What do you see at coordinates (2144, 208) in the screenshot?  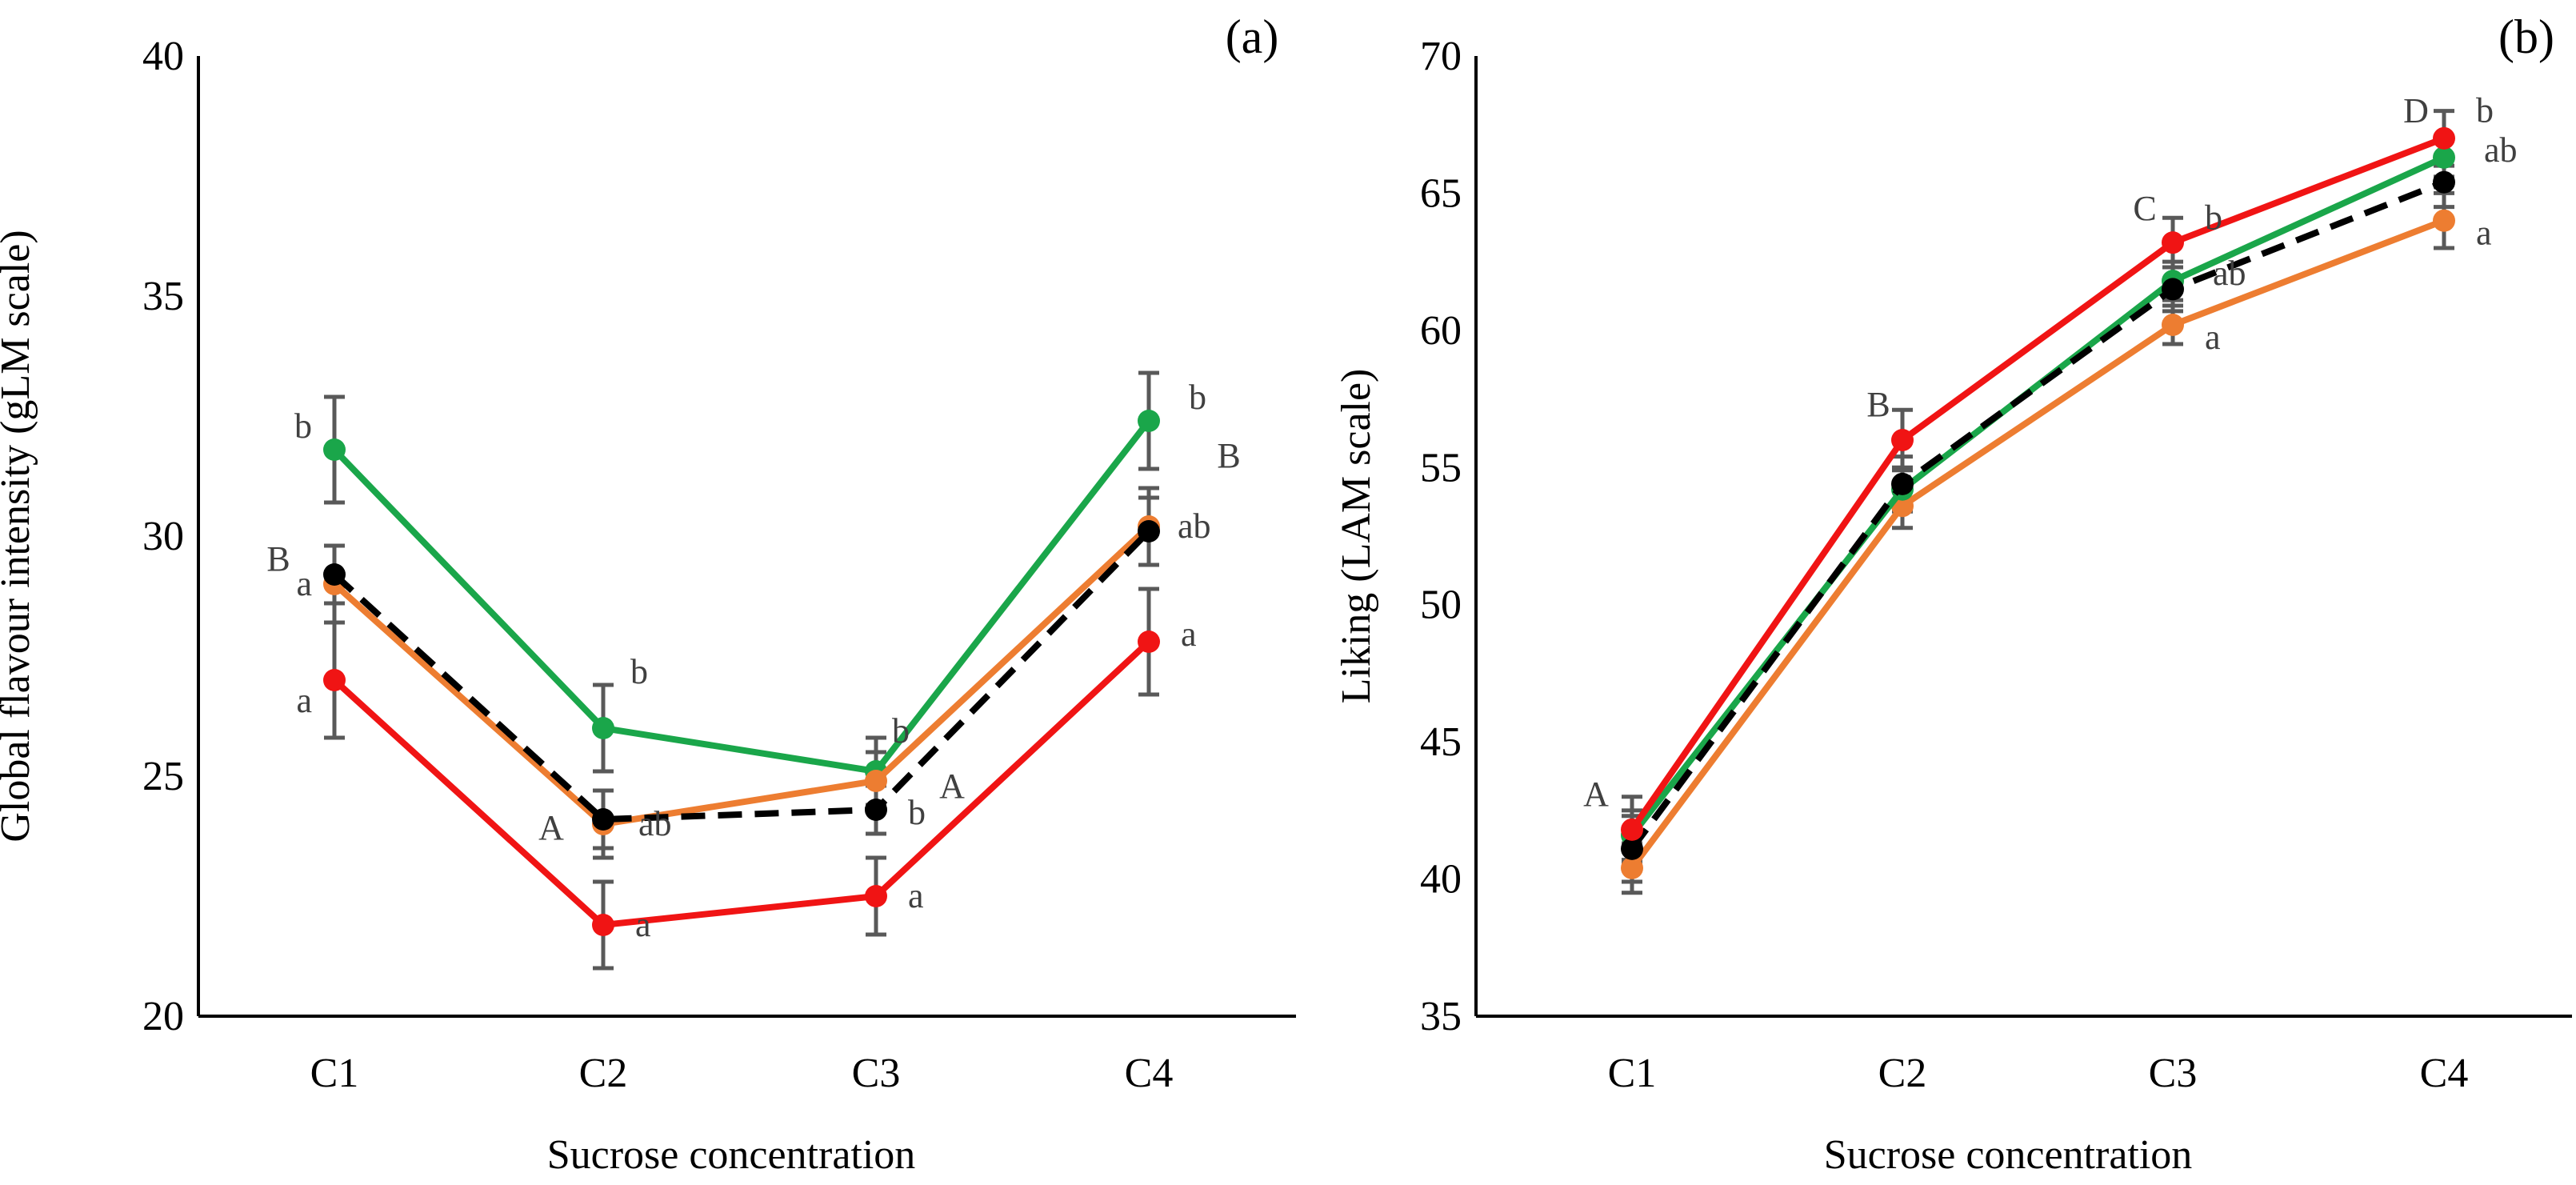 I see `group-letter: C` at bounding box center [2144, 208].